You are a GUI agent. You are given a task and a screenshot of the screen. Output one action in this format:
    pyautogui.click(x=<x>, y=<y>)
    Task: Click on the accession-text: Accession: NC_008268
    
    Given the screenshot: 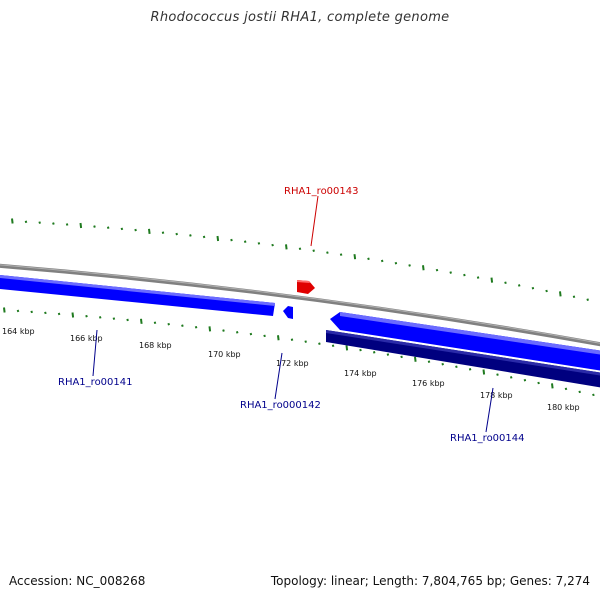 What is the action you would take?
    pyautogui.click(x=77, y=581)
    